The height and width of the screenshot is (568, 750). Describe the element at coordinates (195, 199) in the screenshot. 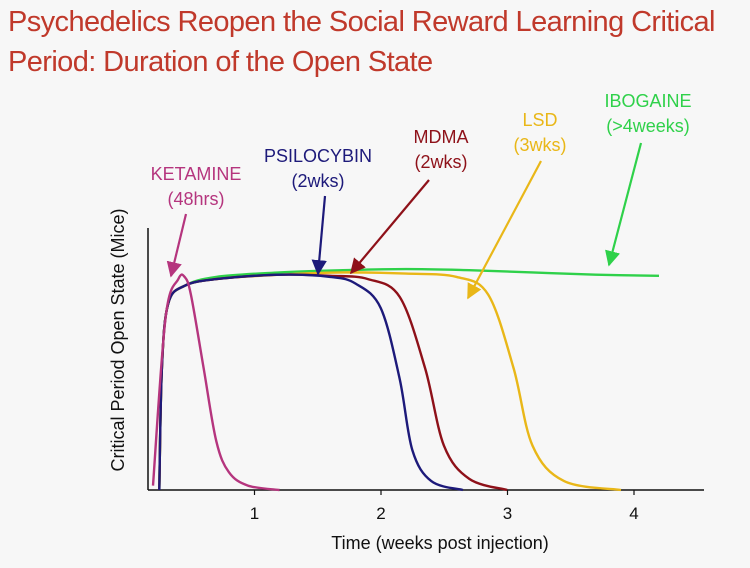

I see `callout-duration-ketamine: (48hrs)` at that location.